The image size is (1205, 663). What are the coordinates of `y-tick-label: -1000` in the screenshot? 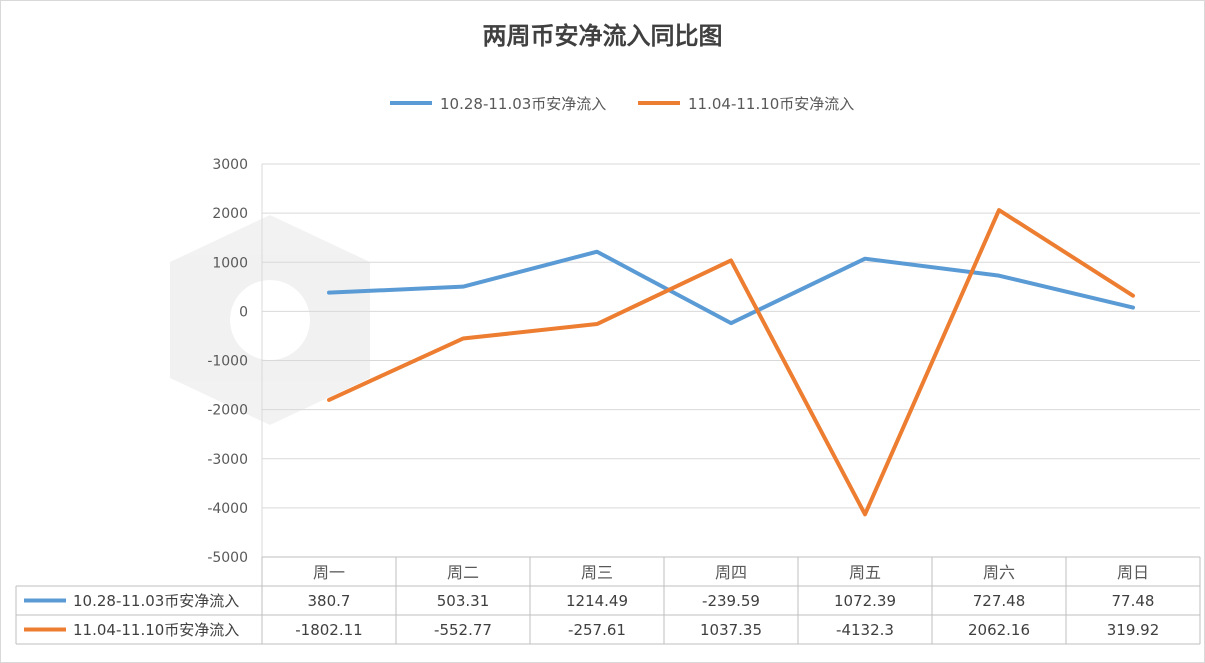 It's located at (227, 362).